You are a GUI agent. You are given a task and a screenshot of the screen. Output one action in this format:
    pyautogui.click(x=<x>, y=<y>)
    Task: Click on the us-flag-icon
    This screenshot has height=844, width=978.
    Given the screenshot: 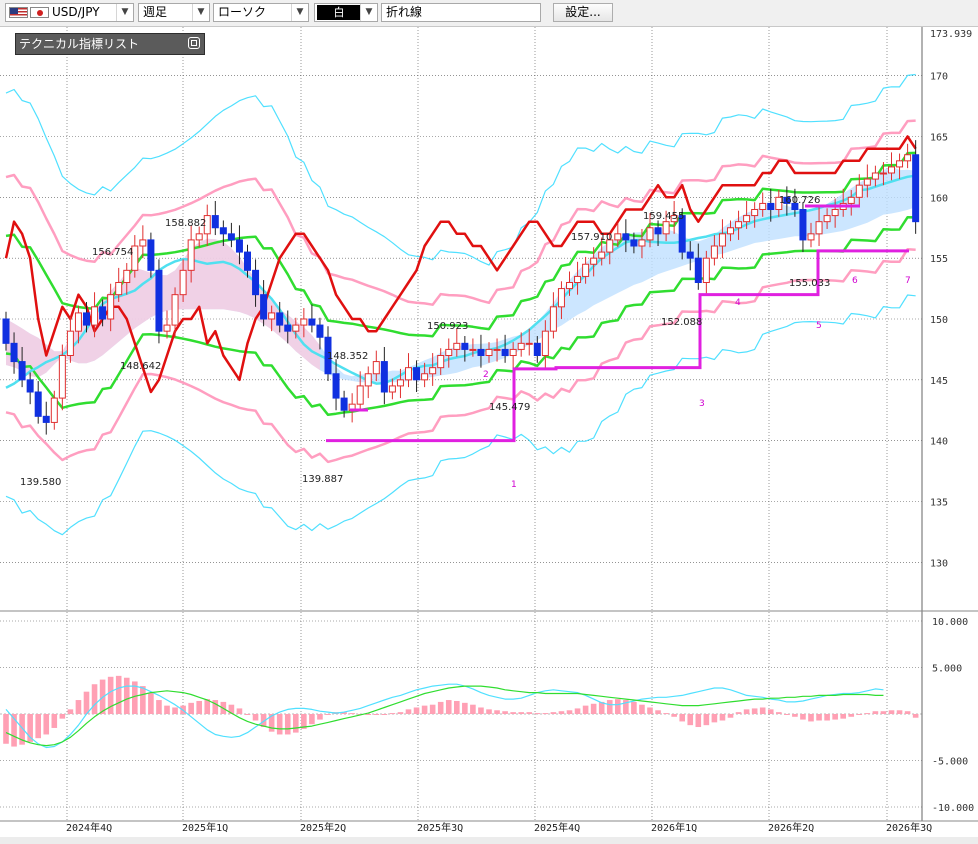 What is the action you would take?
    pyautogui.click(x=18, y=12)
    